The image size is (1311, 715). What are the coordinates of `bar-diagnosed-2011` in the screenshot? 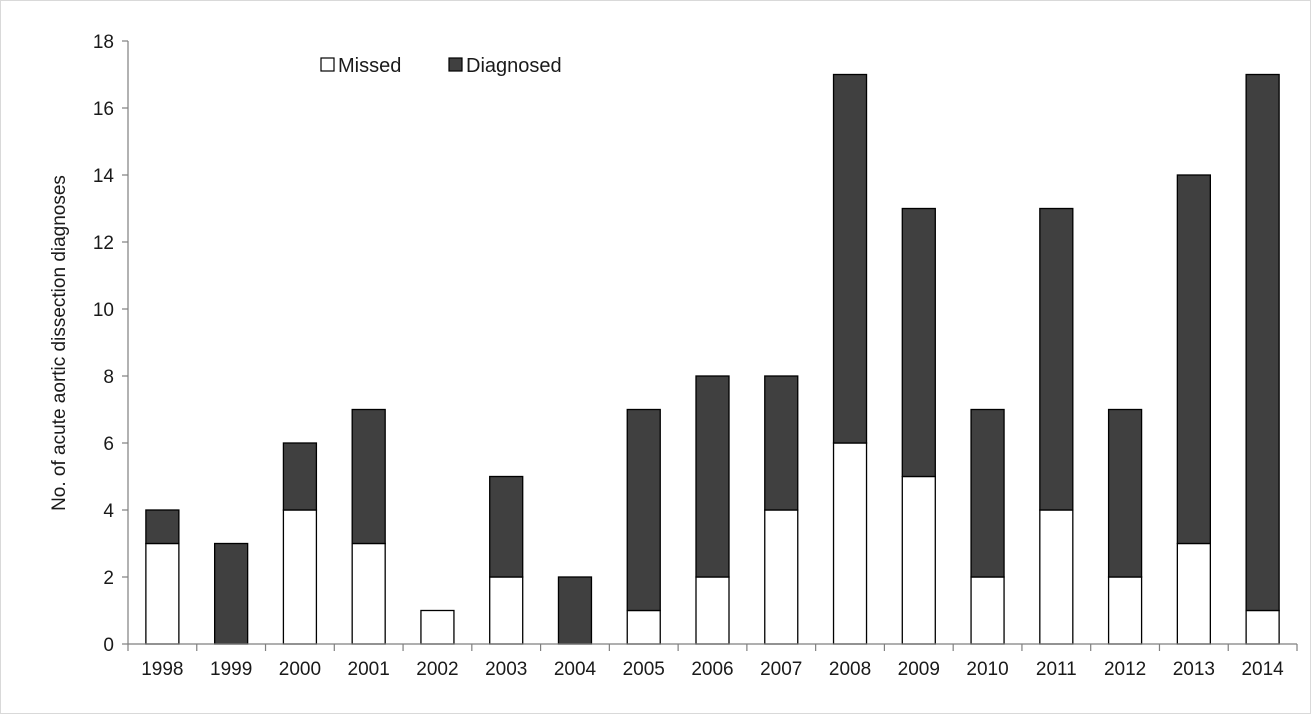 It's located at (1056, 359).